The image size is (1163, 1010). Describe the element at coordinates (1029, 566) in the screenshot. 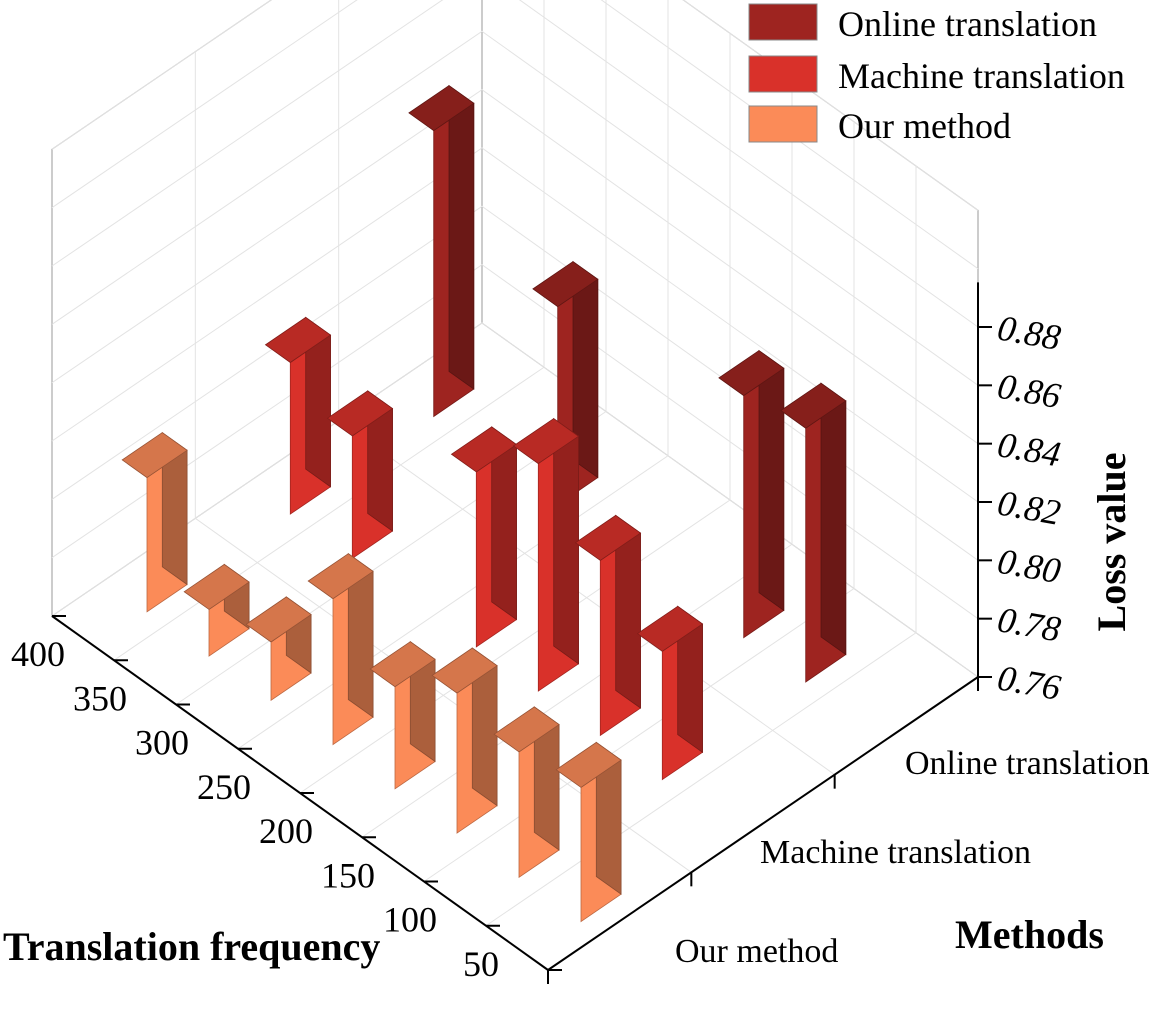

I see `z-tick-label: 0.80` at that location.